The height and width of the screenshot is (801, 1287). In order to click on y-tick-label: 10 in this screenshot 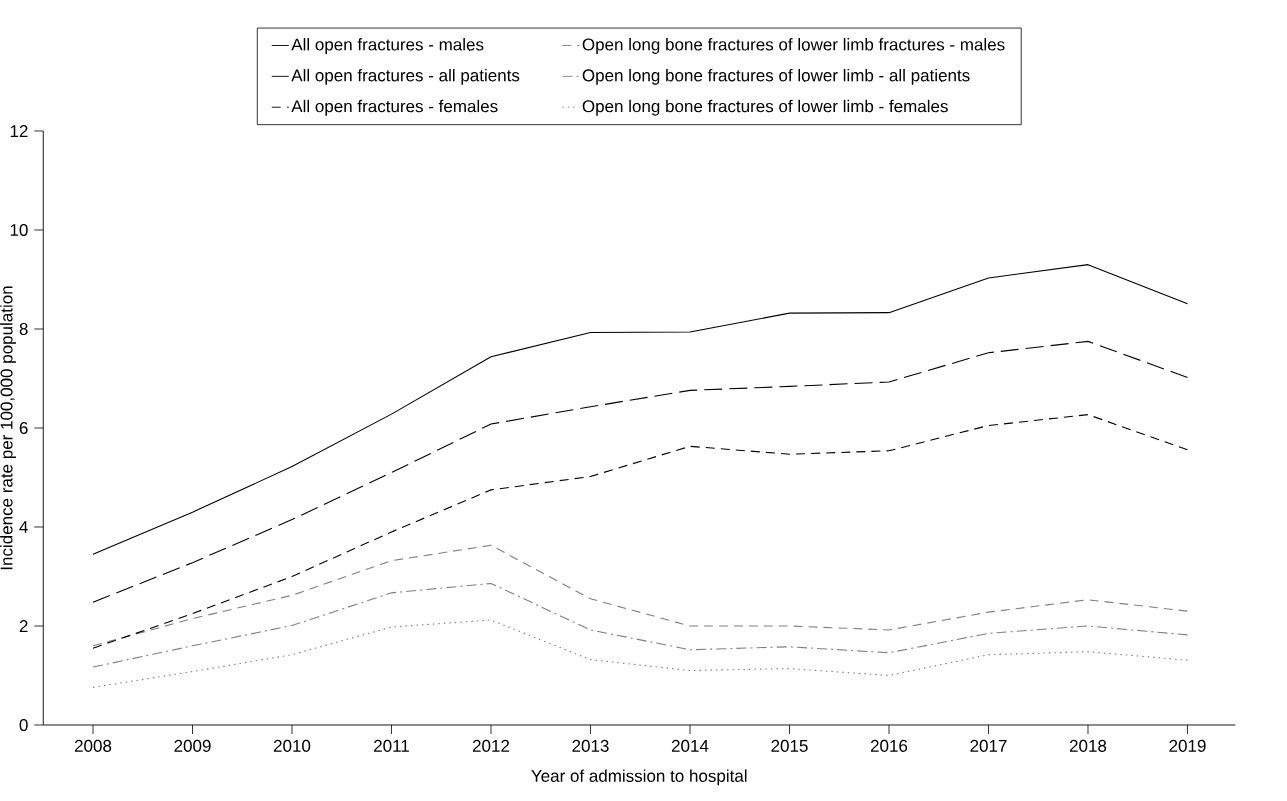, I will do `click(19, 230)`.